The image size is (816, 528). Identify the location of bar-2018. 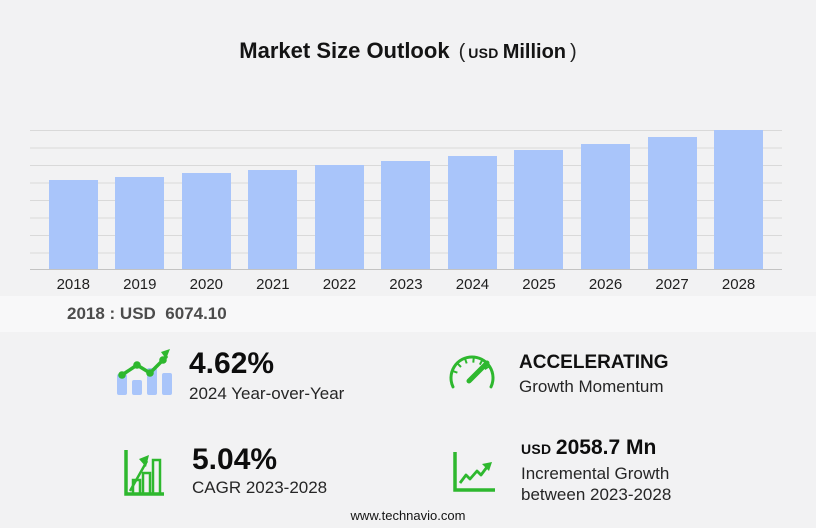
(73, 225).